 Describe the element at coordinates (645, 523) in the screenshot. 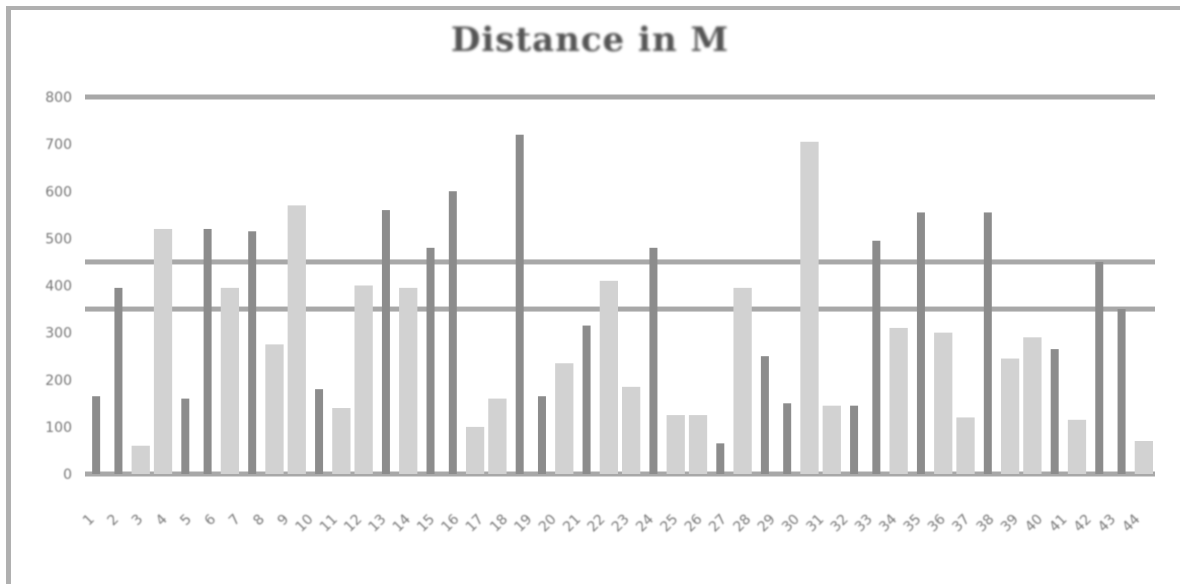

I see `x-tick-label: 24` at that location.